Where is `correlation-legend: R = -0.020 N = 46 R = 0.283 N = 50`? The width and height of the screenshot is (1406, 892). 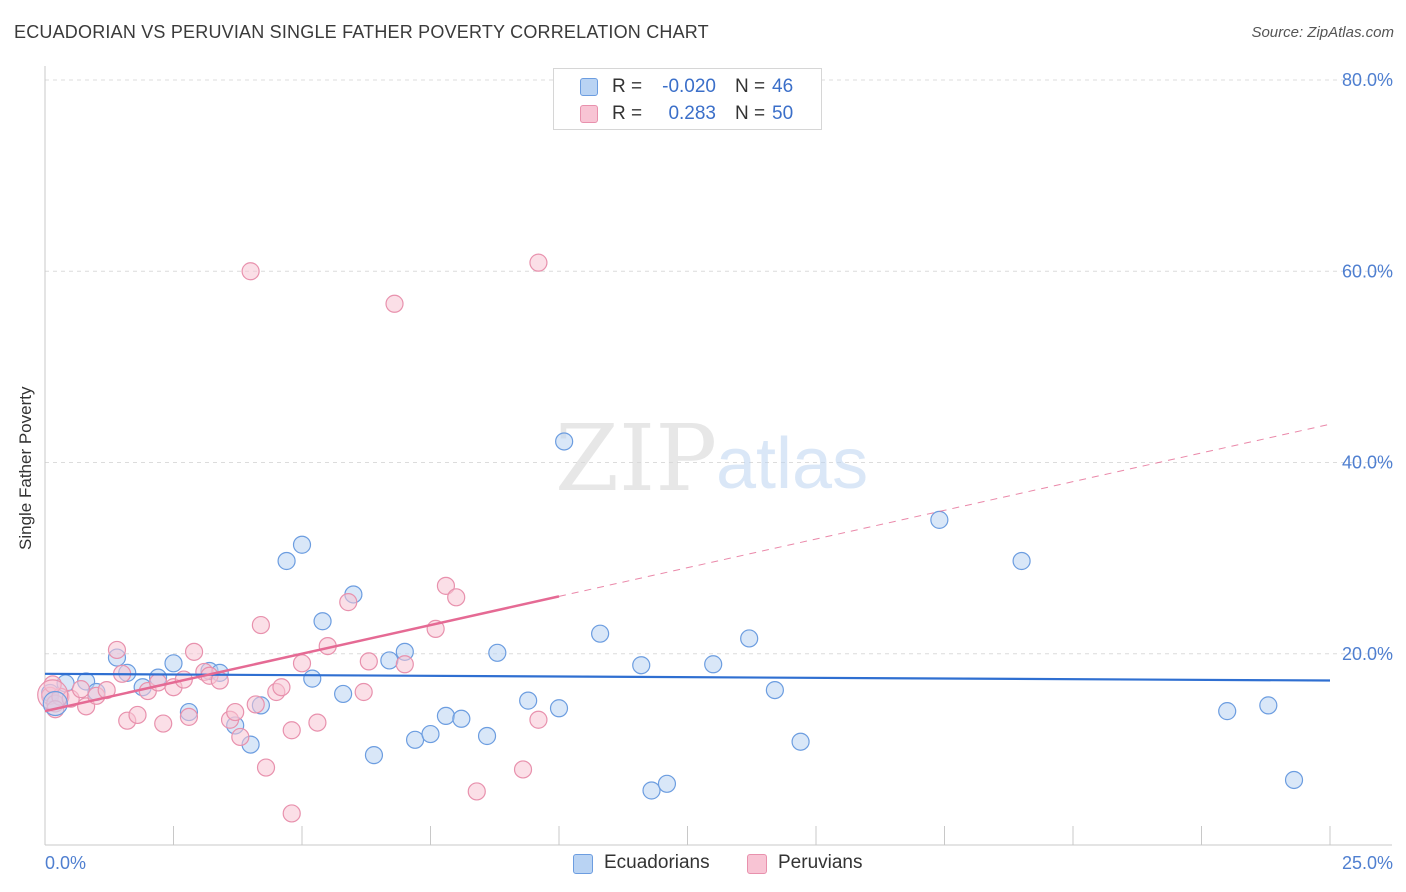
correlation-legend: R = -0.020 N = 46 R = 0.283 N = 50 is located at coordinates (687, 99).